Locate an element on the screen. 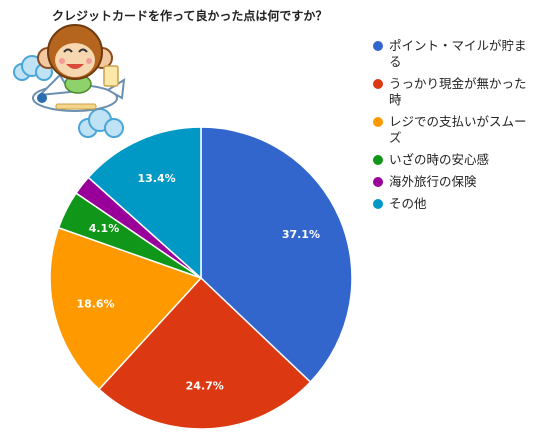 The height and width of the screenshot is (435, 538). slice-data-label: 18.6% is located at coordinates (95, 303).